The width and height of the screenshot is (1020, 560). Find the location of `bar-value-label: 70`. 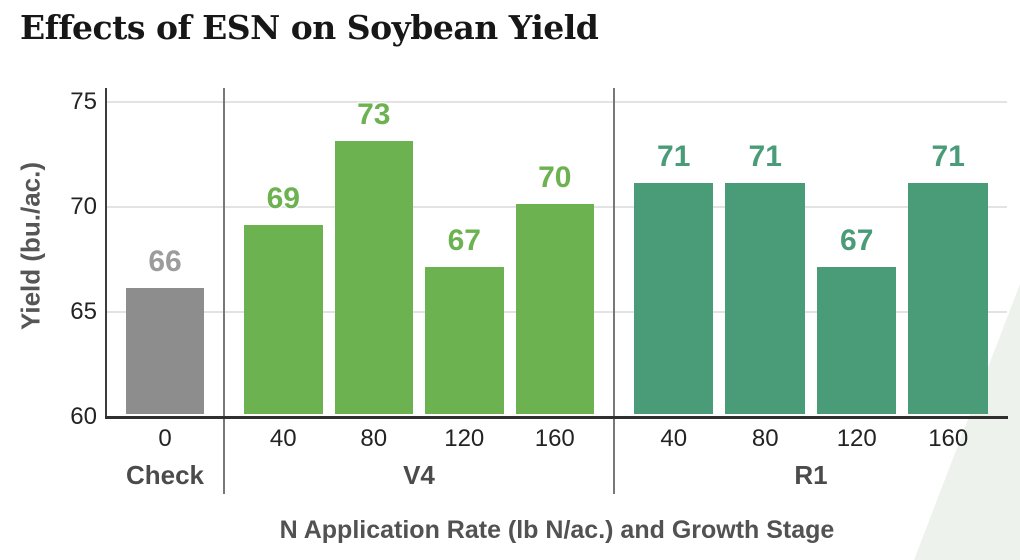

bar-value-label: 70 is located at coordinates (555, 178).